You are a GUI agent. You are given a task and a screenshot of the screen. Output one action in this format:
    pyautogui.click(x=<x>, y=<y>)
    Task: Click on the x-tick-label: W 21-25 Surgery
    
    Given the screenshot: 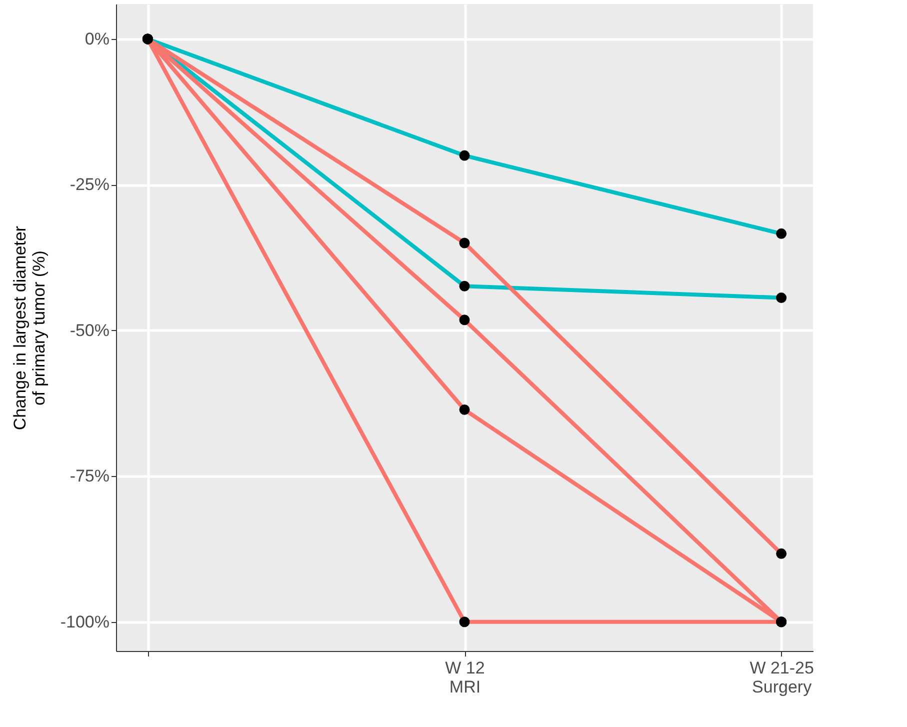 What is the action you would take?
    pyautogui.click(x=782, y=677)
    